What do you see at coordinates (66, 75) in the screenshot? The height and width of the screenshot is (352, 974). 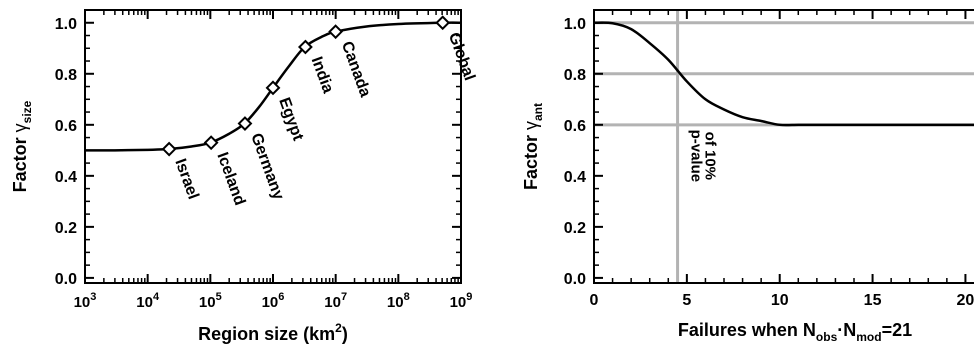 I see `left-y-tick-label: 0.8` at bounding box center [66, 75].